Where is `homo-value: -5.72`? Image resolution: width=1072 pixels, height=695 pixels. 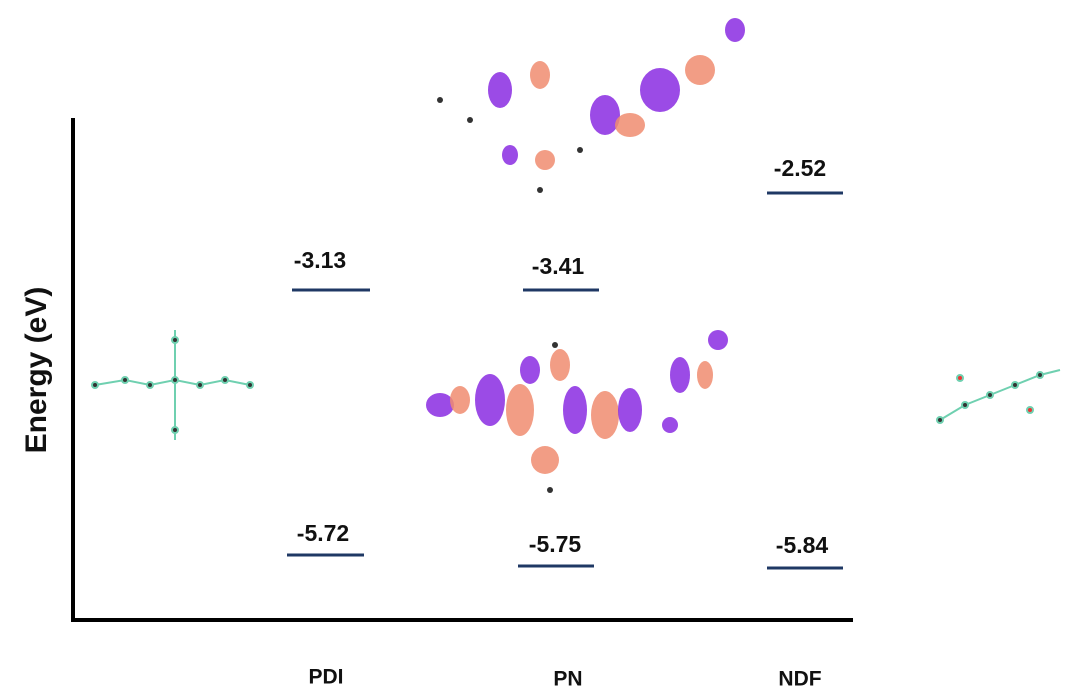
homo-value: -5.72 is located at coordinates (323, 533).